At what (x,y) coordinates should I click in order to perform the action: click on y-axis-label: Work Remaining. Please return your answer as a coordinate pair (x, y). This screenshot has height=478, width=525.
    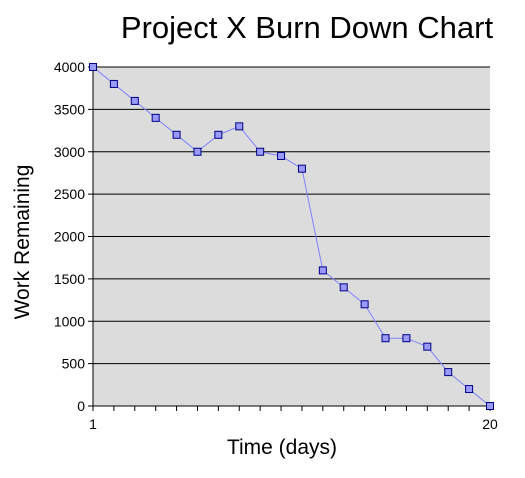
    Looking at the image, I should click on (22, 242).